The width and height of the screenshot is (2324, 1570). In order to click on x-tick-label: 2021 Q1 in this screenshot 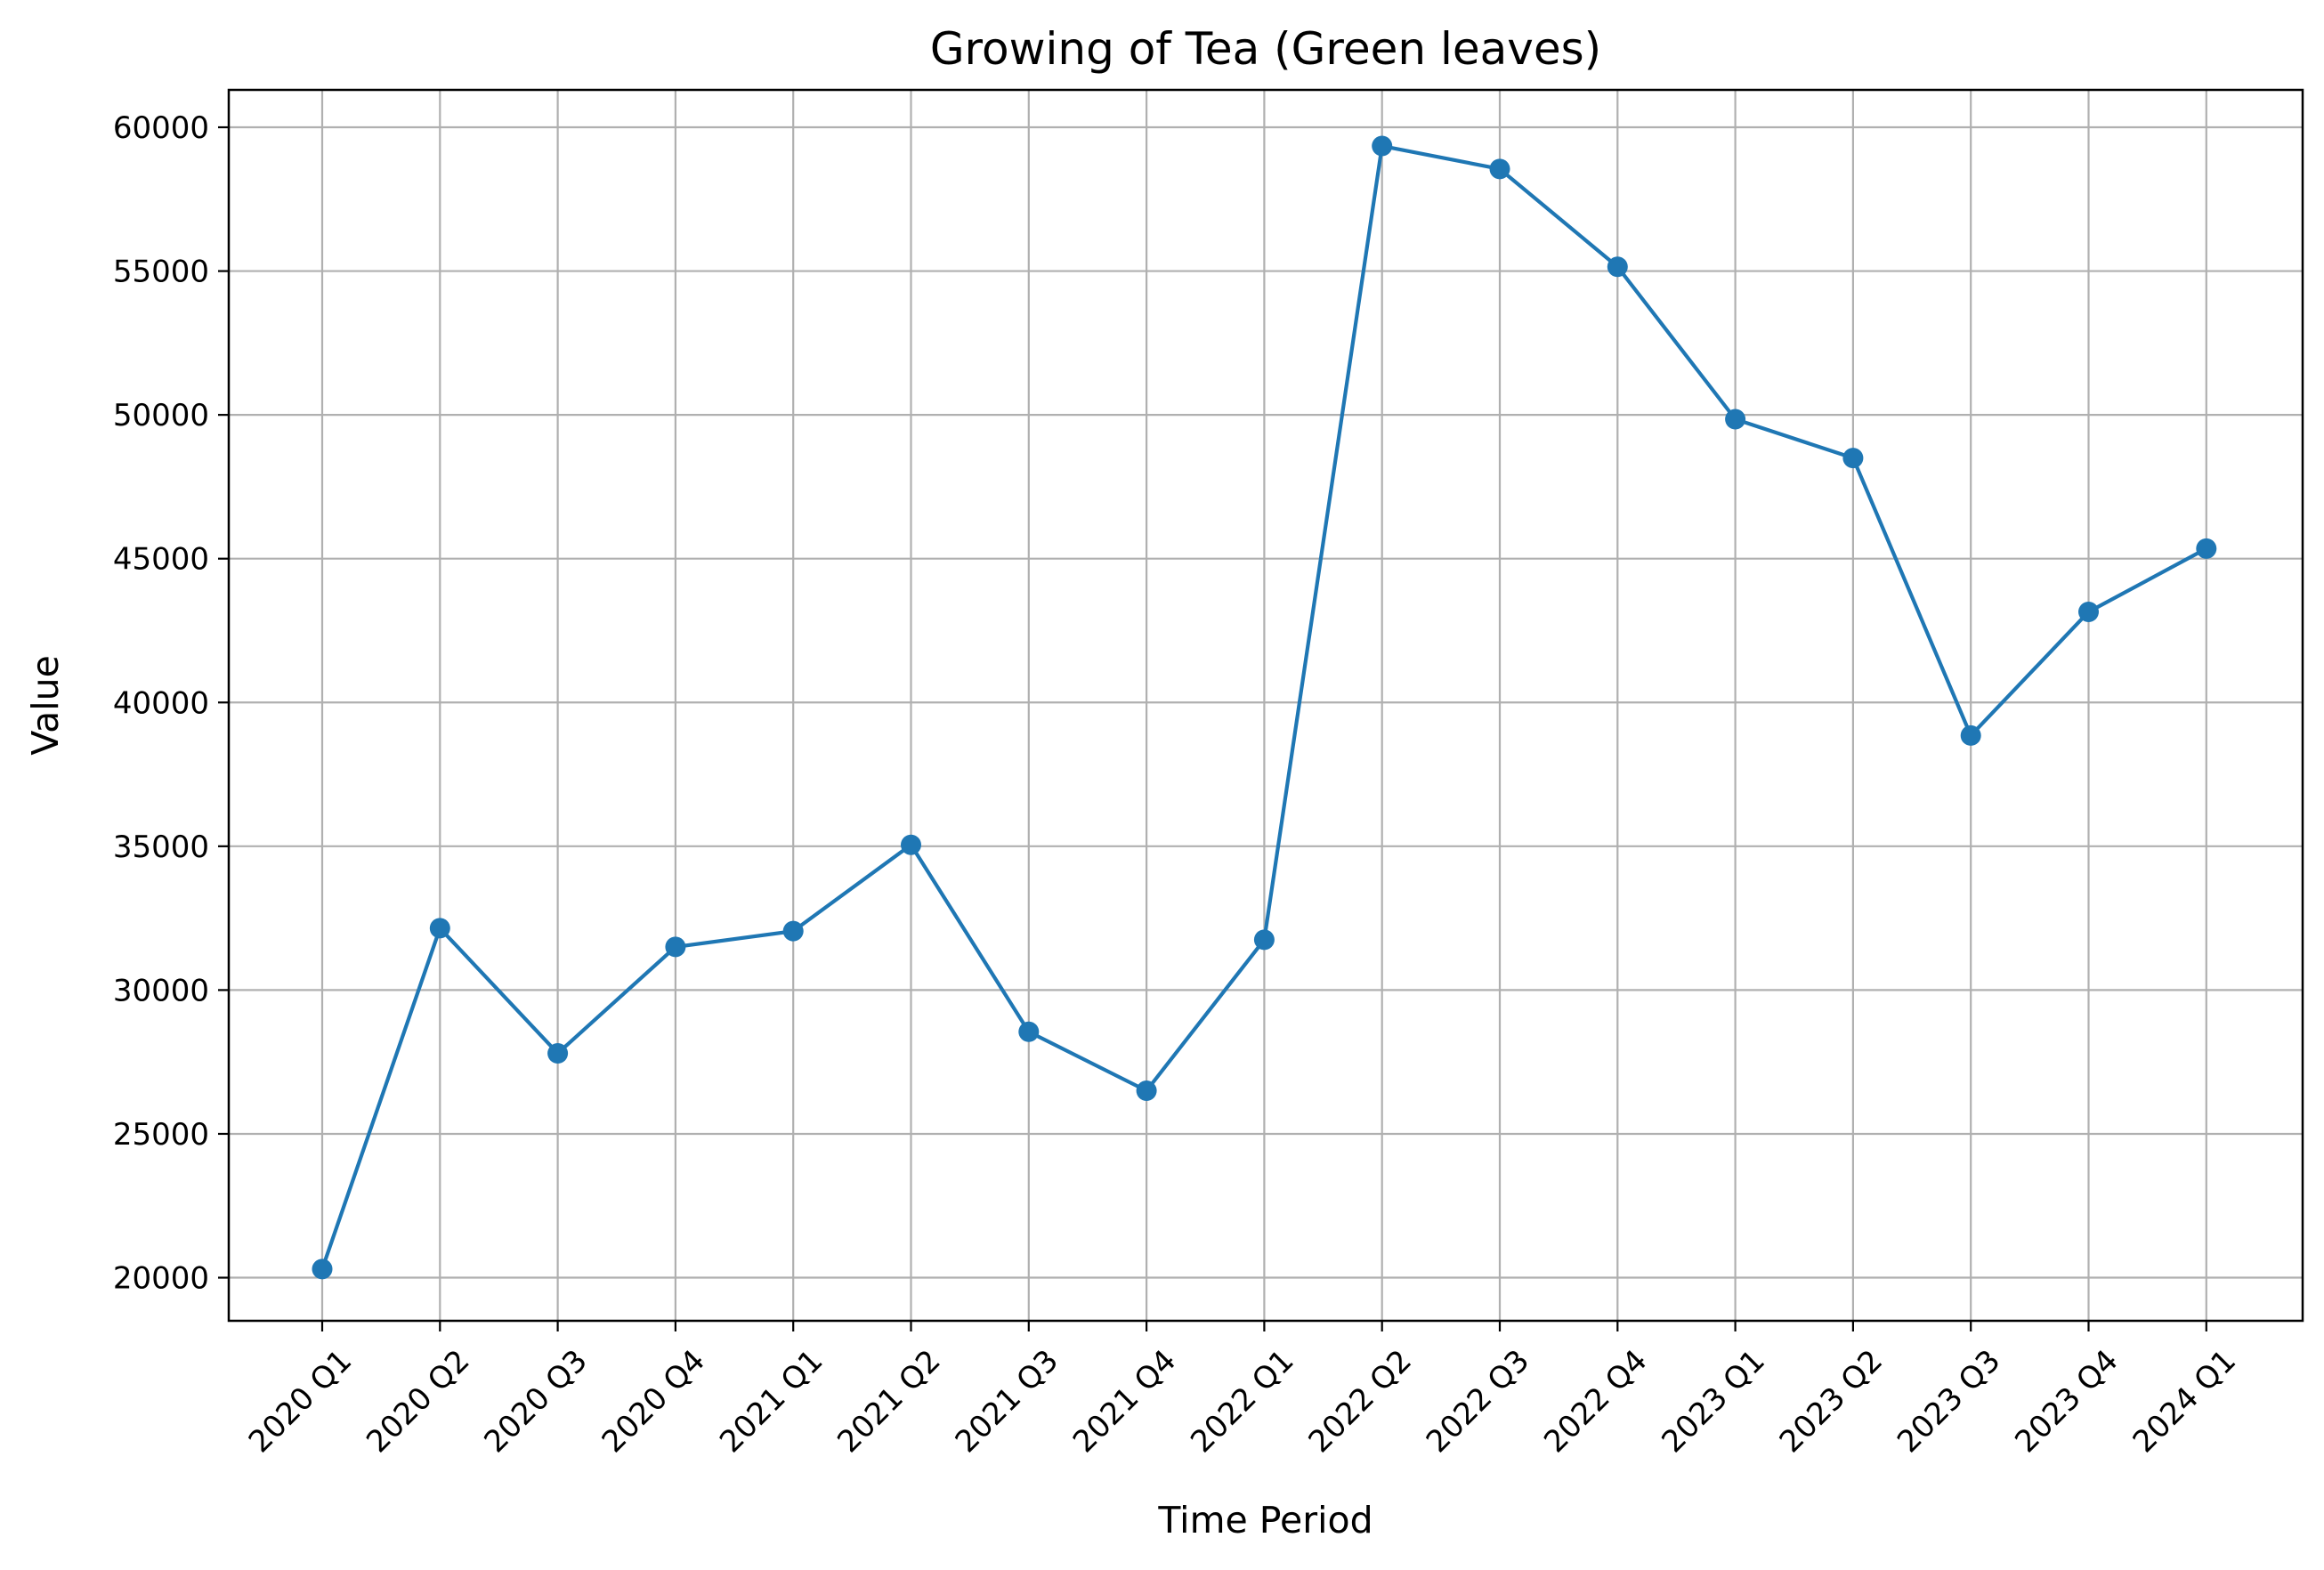, I will do `click(771, 1401)`.